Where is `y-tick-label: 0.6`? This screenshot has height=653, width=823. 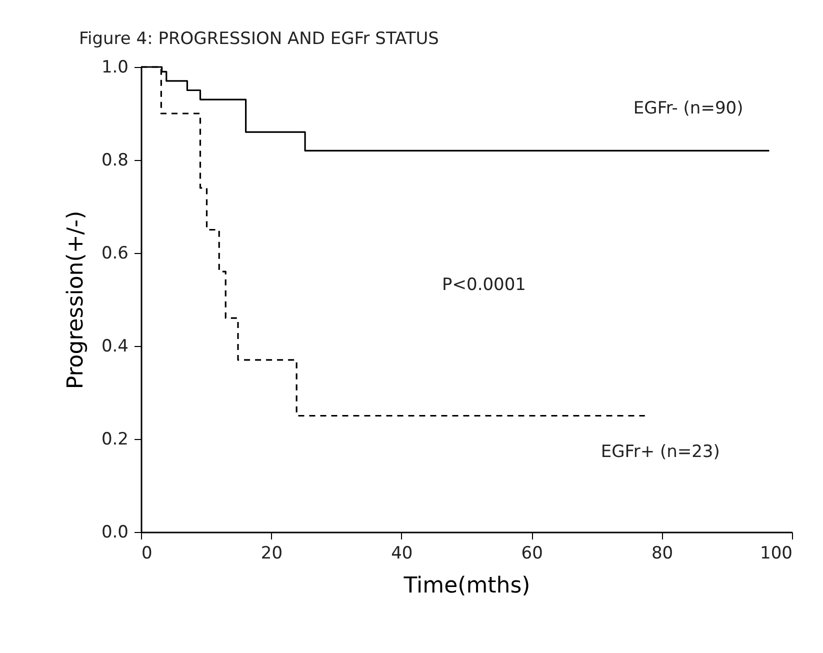 y-tick-label: 0.6 is located at coordinates (114, 254).